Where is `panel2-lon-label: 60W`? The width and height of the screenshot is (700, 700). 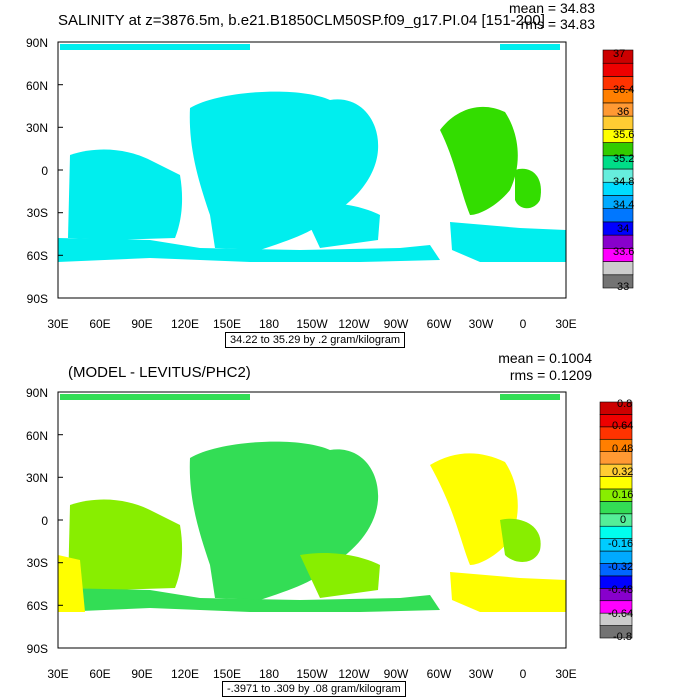
panel2-lon-label: 60W is located at coordinates (439, 674).